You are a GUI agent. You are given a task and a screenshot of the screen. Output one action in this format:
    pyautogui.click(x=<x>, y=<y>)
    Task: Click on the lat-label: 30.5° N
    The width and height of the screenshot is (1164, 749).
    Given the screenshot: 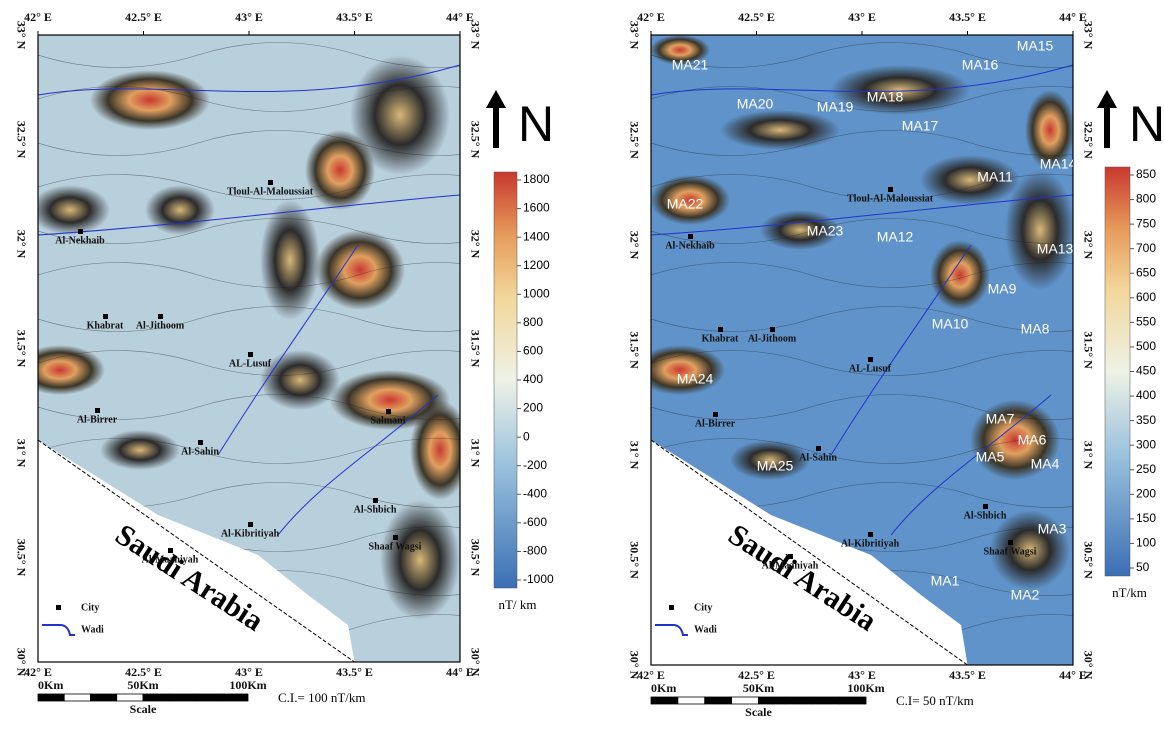 What is the action you would take?
    pyautogui.click(x=475, y=558)
    